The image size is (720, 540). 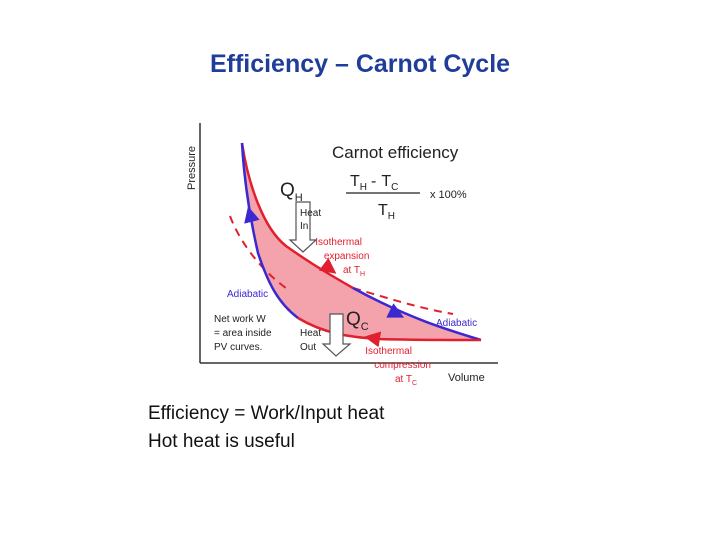 I want to click on bullet-hot-heat: Hot heat is useful, so click(x=221, y=441).